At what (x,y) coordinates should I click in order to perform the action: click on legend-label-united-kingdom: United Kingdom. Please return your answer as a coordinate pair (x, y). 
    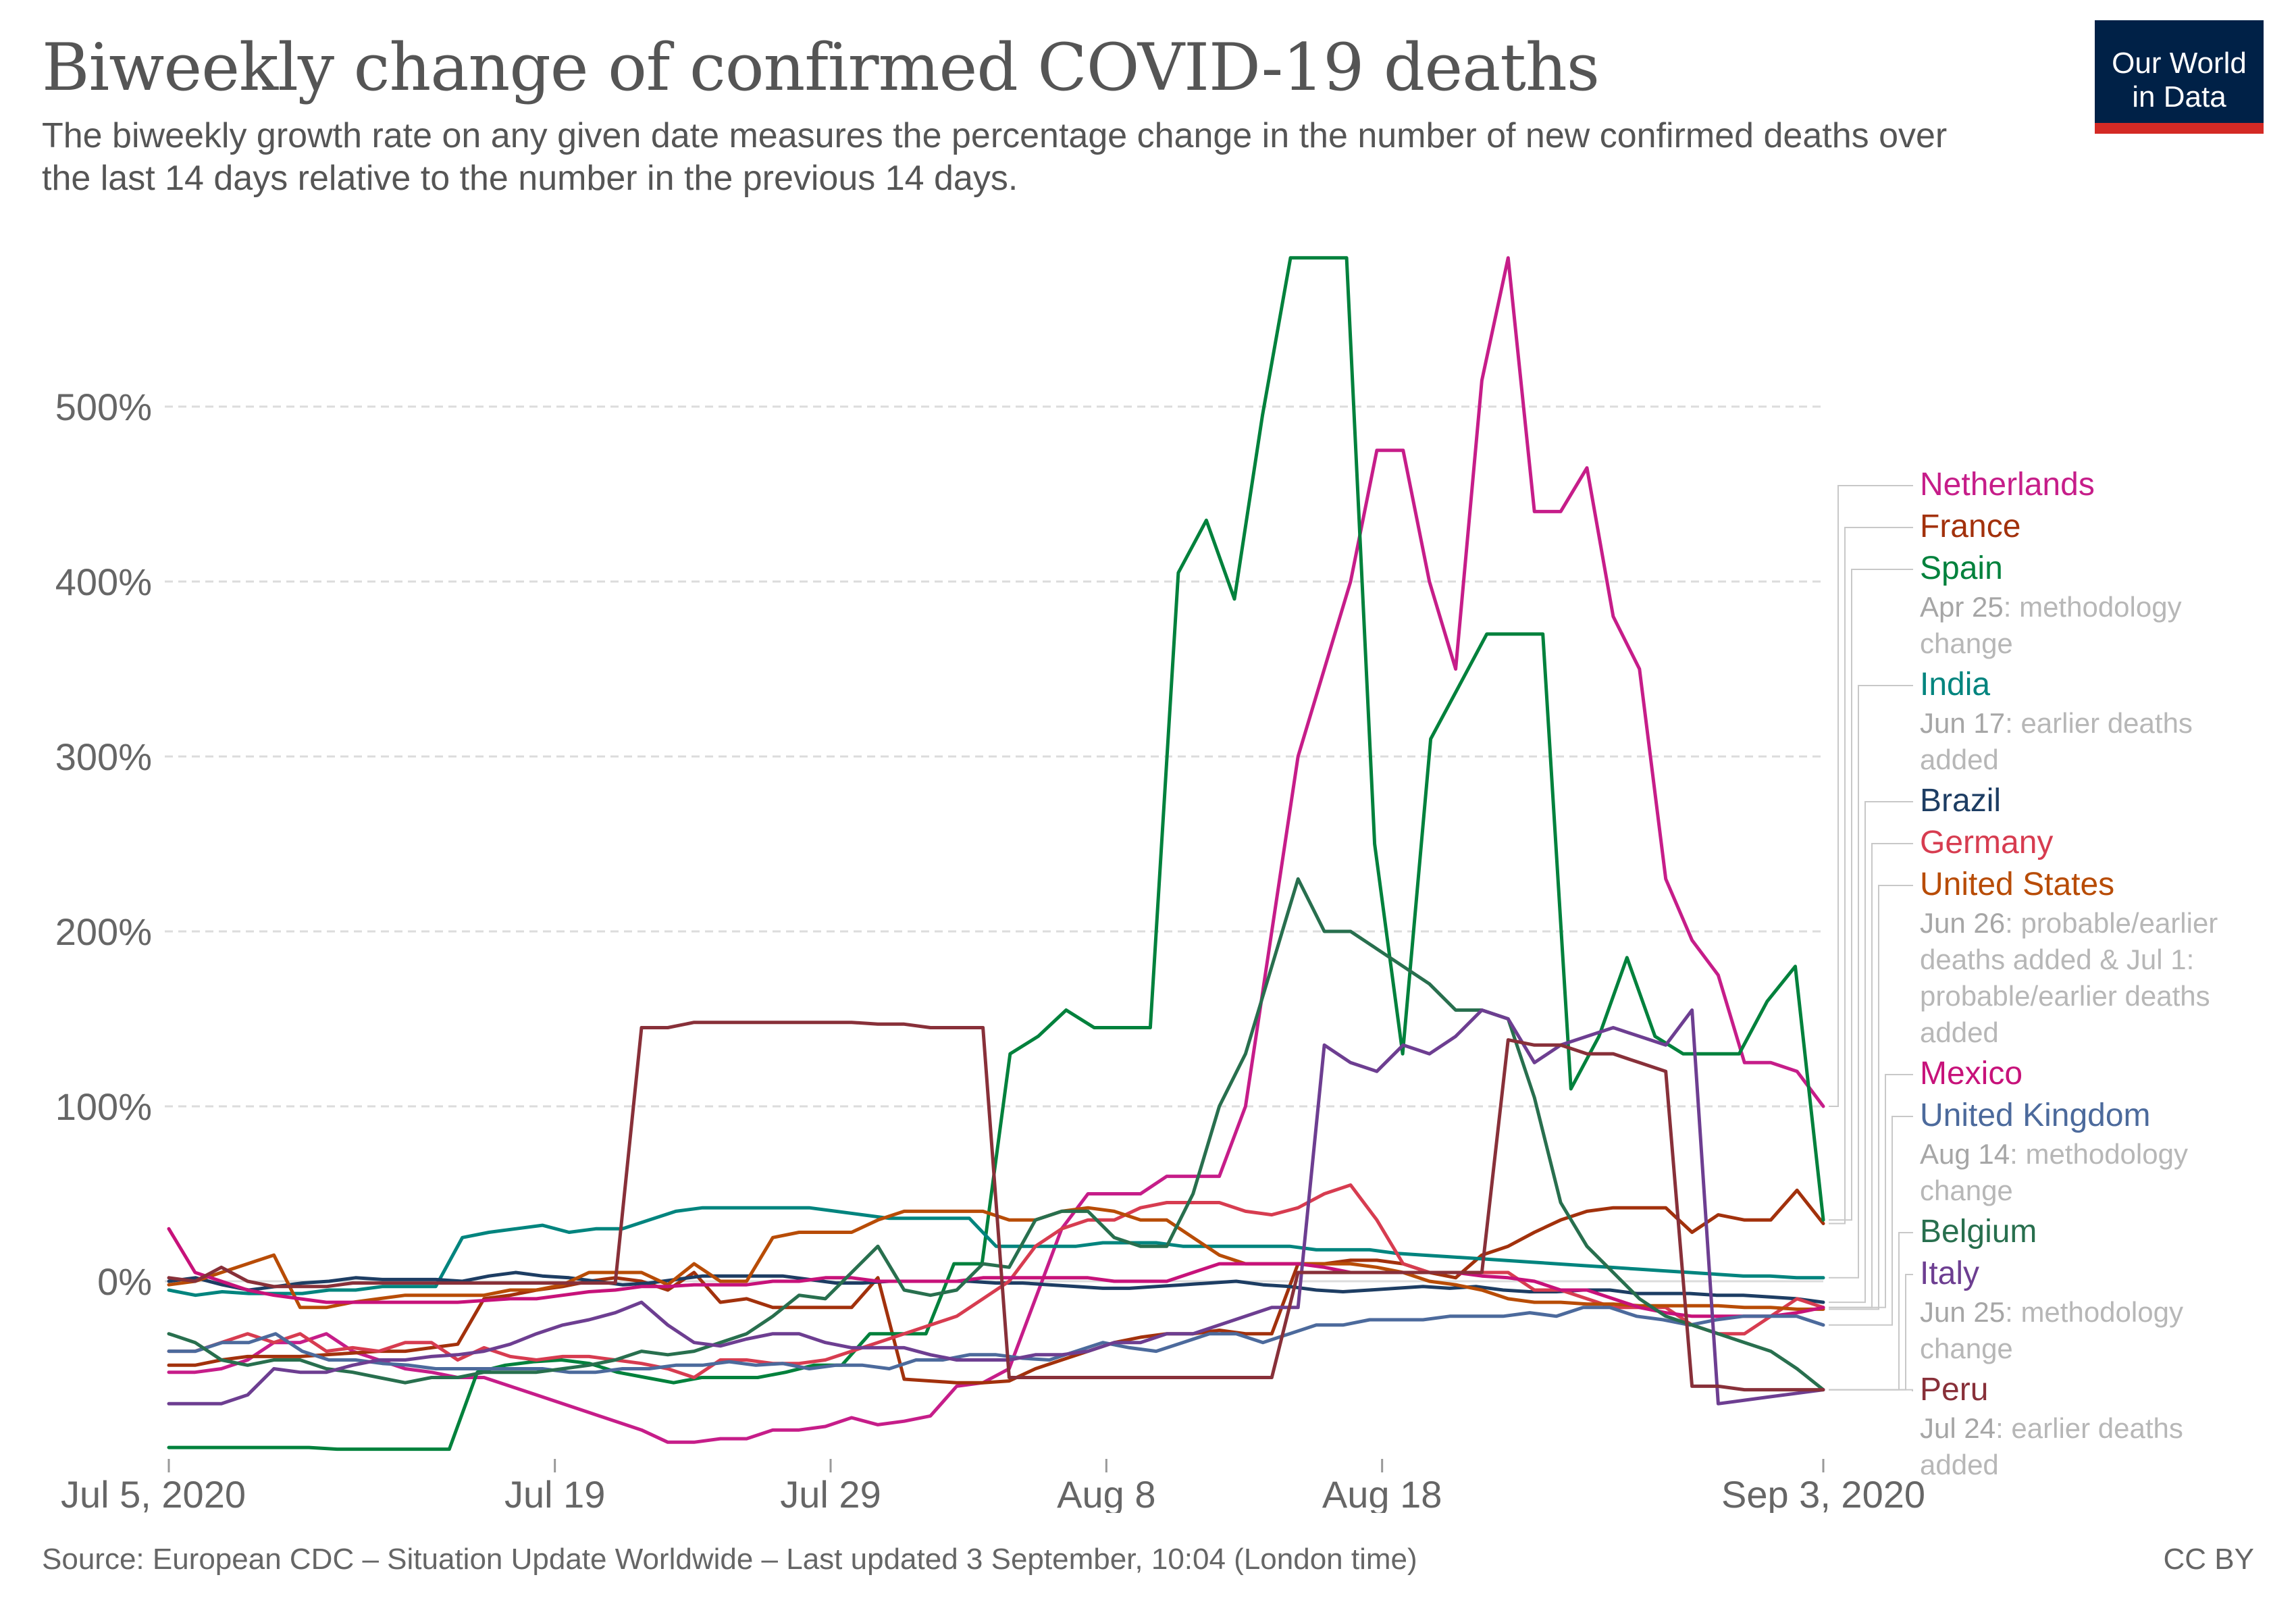
    Looking at the image, I should click on (2035, 1115).